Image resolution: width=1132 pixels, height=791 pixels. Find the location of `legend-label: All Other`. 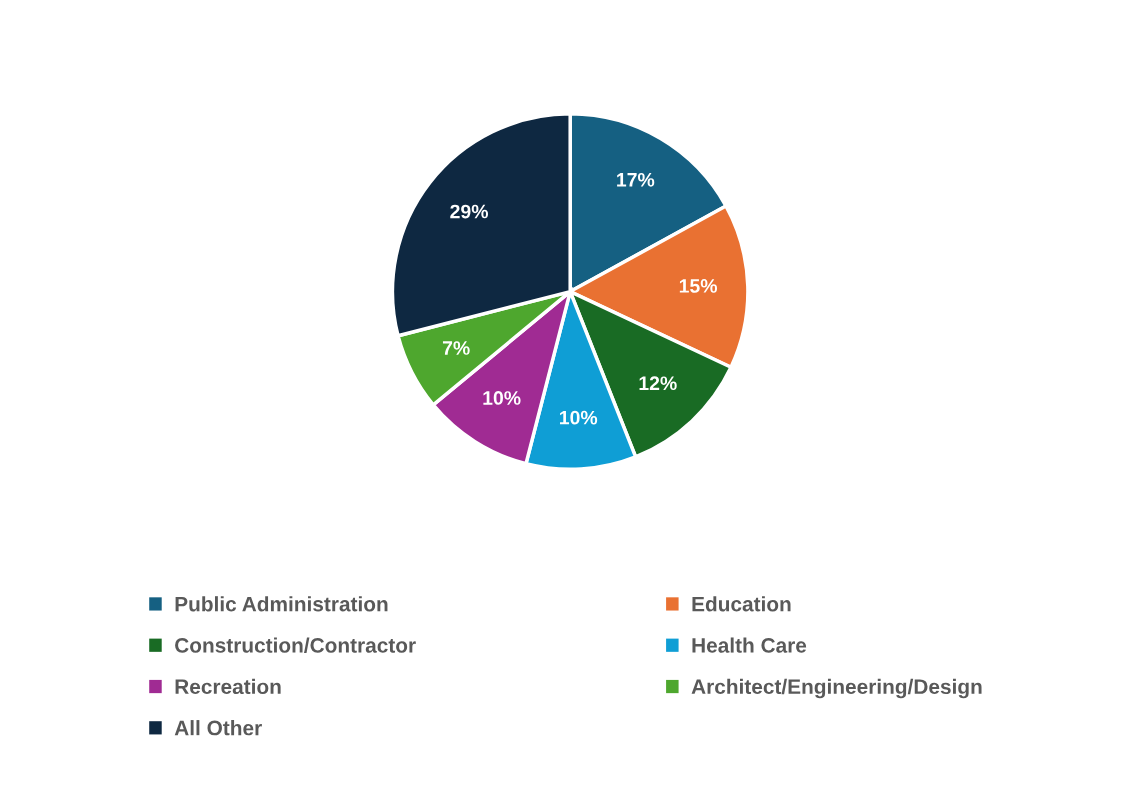

legend-label: All Other is located at coordinates (218, 728).